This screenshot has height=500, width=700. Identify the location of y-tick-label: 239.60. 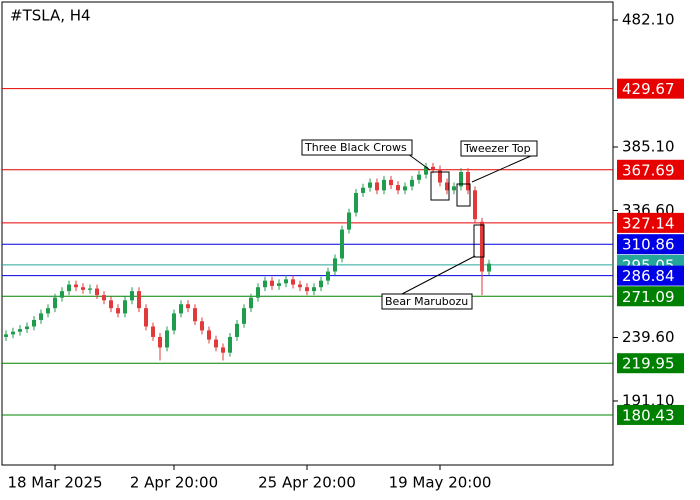
(648, 337).